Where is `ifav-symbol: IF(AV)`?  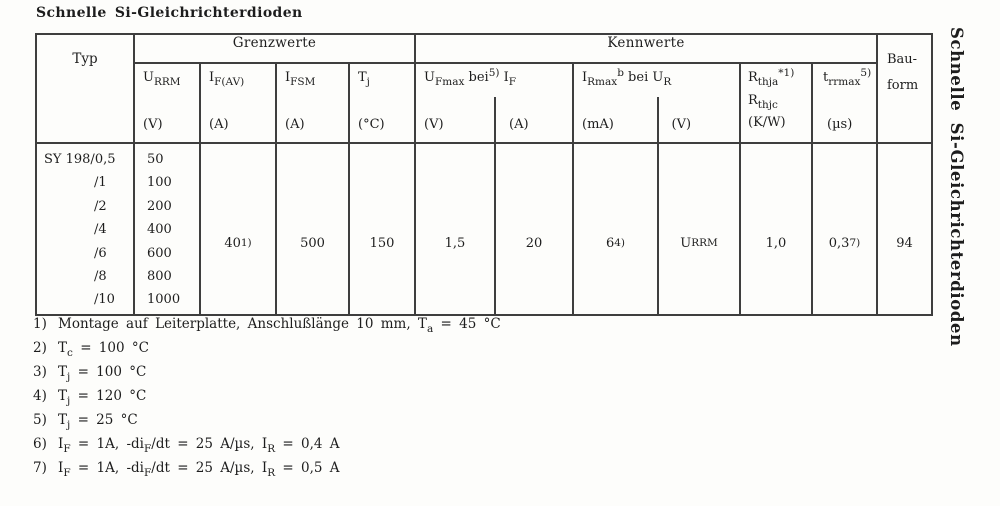 ifav-symbol: IF(AV) is located at coordinates (227, 79).